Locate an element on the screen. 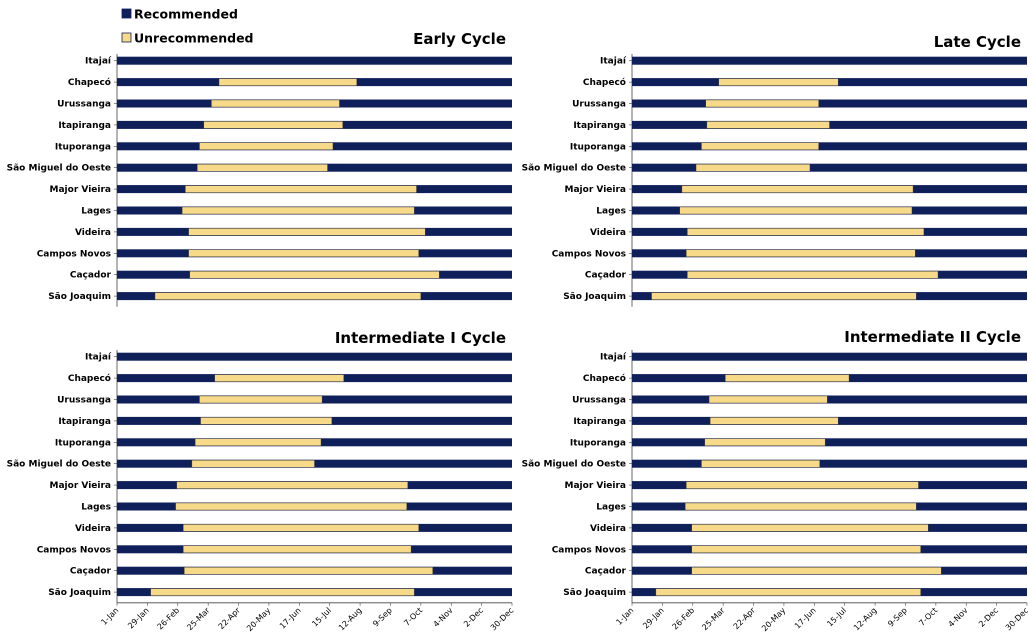 The image size is (1028, 639). x-tick-label: 30-Dec is located at coordinates (1016, 619).